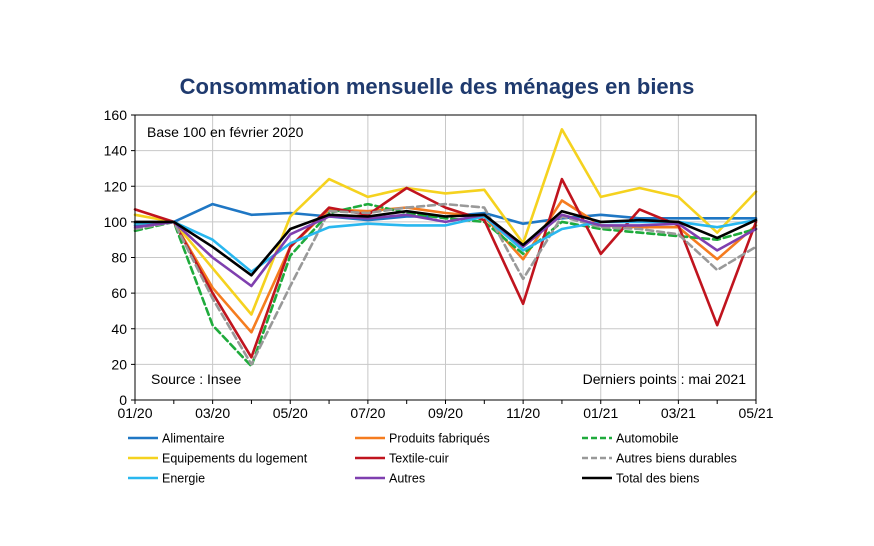  What do you see at coordinates (116, 186) in the screenshot?
I see `y-tick-label: 120` at bounding box center [116, 186].